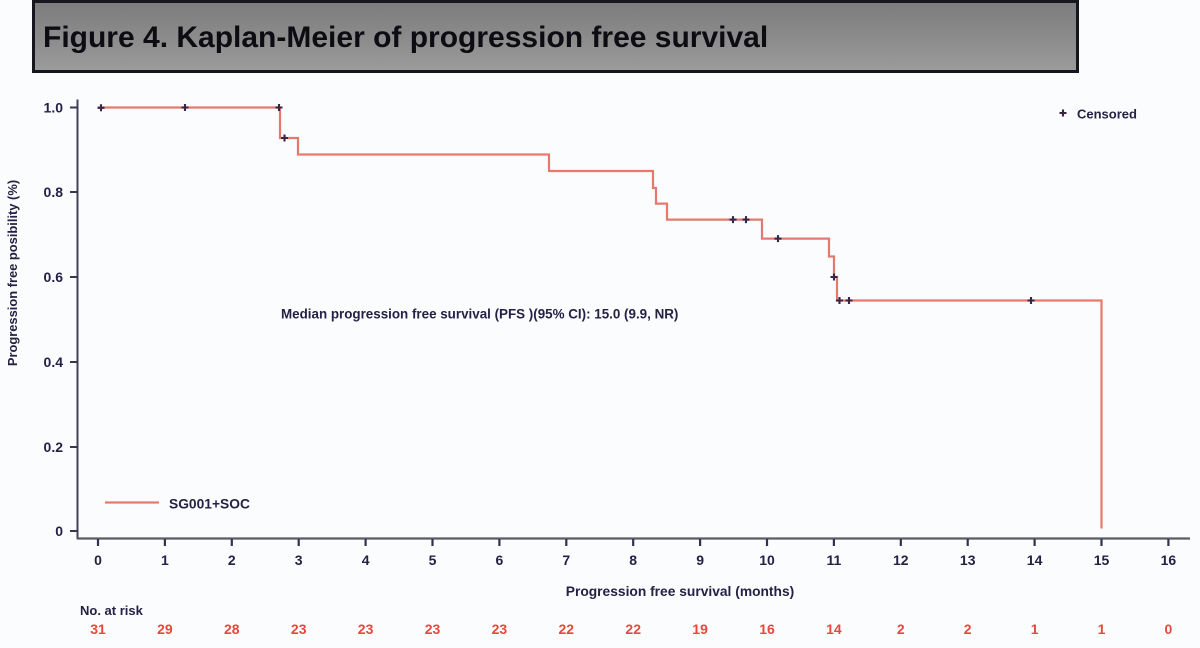 Image resolution: width=1200 pixels, height=648 pixels. What do you see at coordinates (968, 560) in the screenshot?
I see `svg-text: 13` at bounding box center [968, 560].